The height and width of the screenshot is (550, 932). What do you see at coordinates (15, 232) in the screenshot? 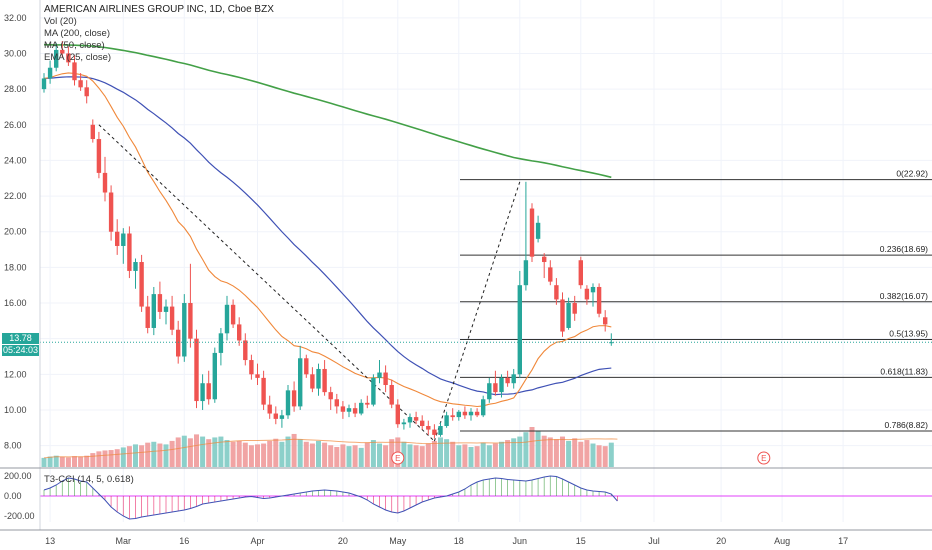
I see `price-tick-label: 20.00` at bounding box center [15, 232].